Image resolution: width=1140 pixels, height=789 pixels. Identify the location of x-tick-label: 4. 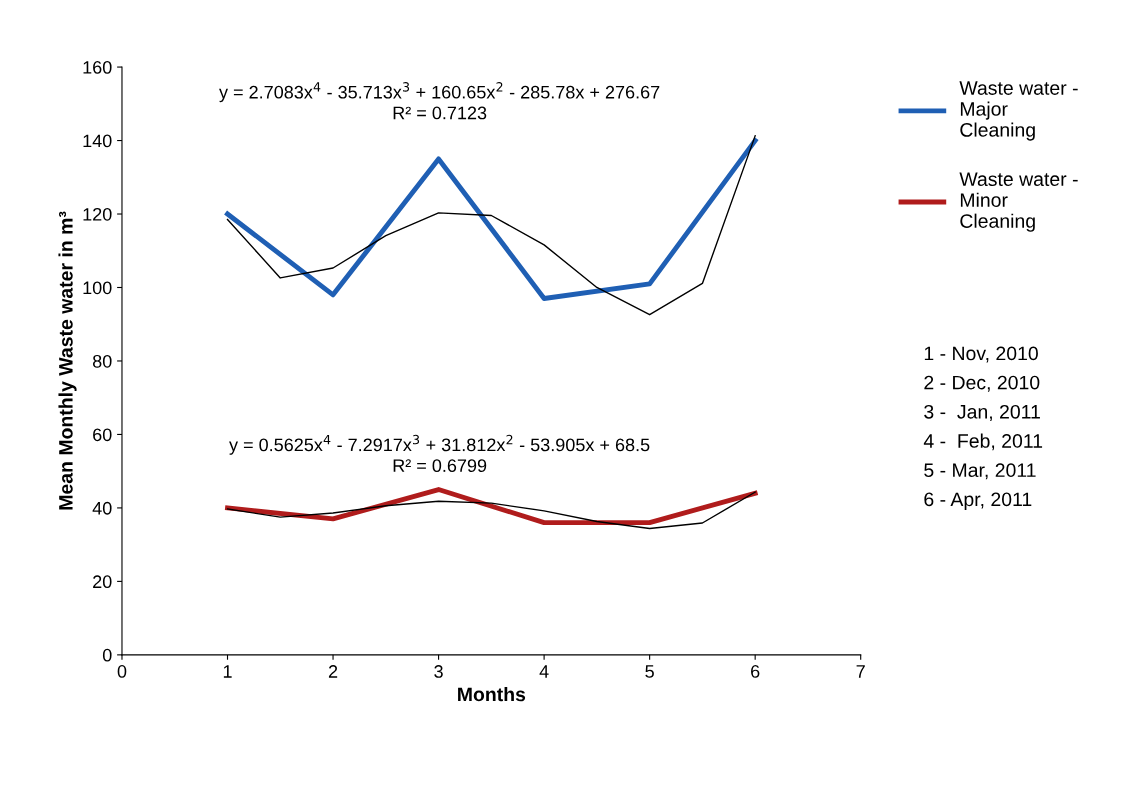
(544, 671).